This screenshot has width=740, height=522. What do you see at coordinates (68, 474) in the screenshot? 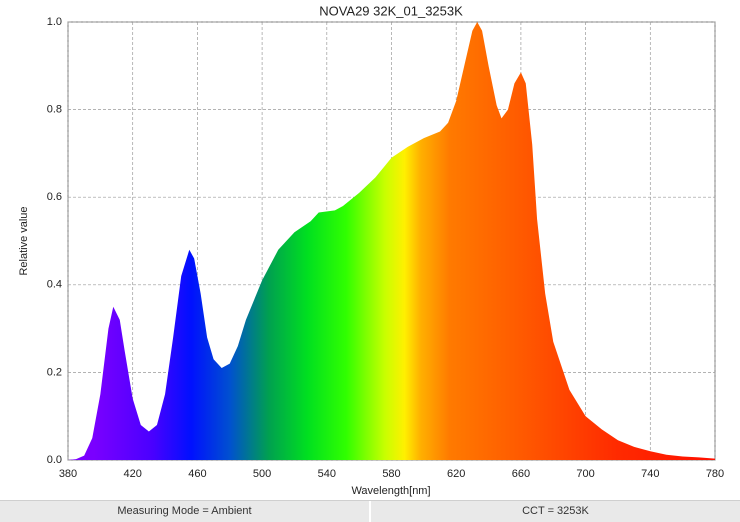
I see `x-tick-label: 380` at bounding box center [68, 474].